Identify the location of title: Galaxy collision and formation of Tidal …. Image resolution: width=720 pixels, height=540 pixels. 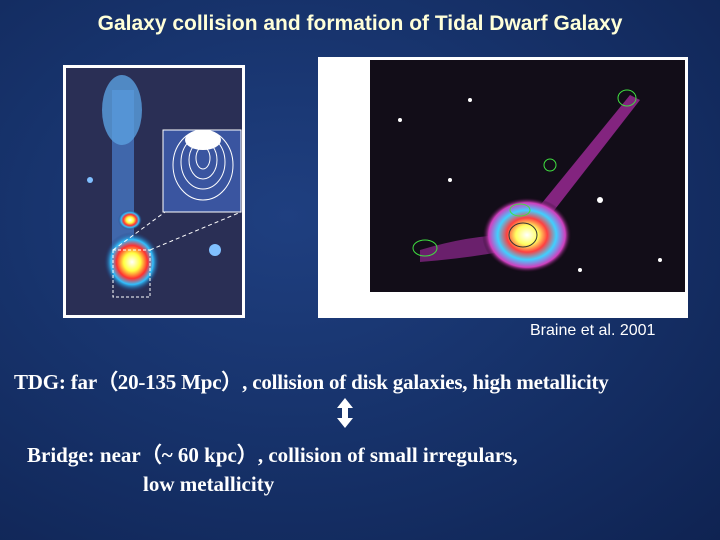
(360, 23).